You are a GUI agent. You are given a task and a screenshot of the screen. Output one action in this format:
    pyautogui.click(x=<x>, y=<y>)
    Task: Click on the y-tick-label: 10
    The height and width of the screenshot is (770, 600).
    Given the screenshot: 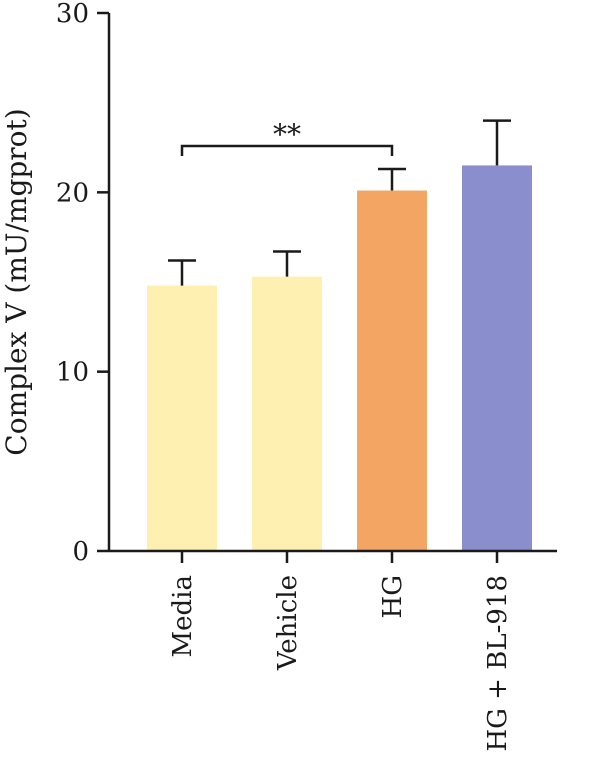 What is the action you would take?
    pyautogui.click(x=72, y=373)
    